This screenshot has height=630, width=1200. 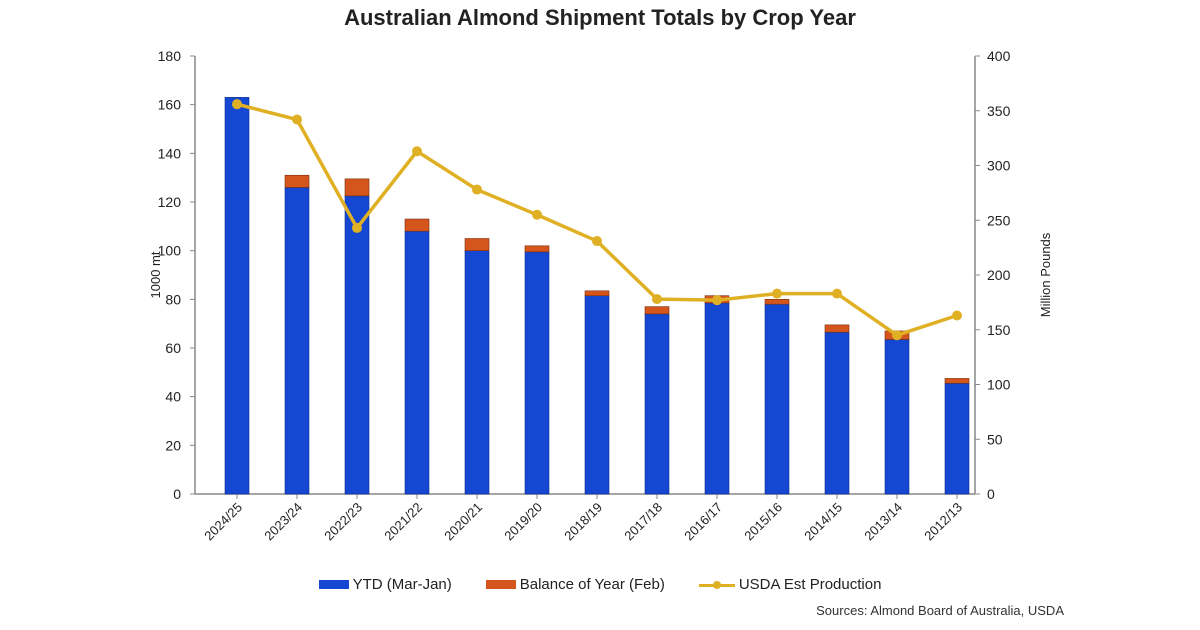 What do you see at coordinates (283, 522) in the screenshot?
I see `x-tick-label: 2023/24` at bounding box center [283, 522].